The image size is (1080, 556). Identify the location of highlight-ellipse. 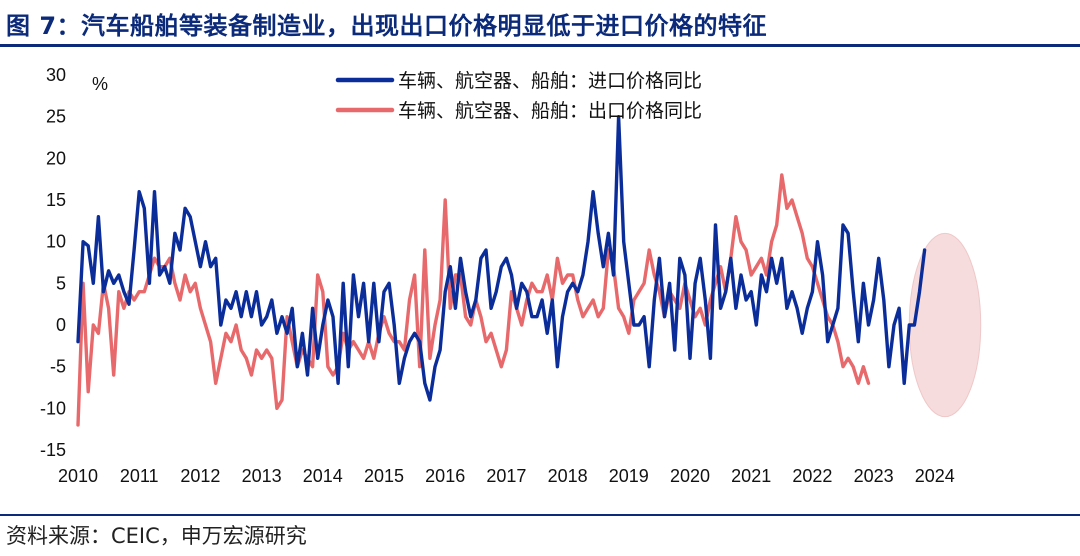
(945, 325).